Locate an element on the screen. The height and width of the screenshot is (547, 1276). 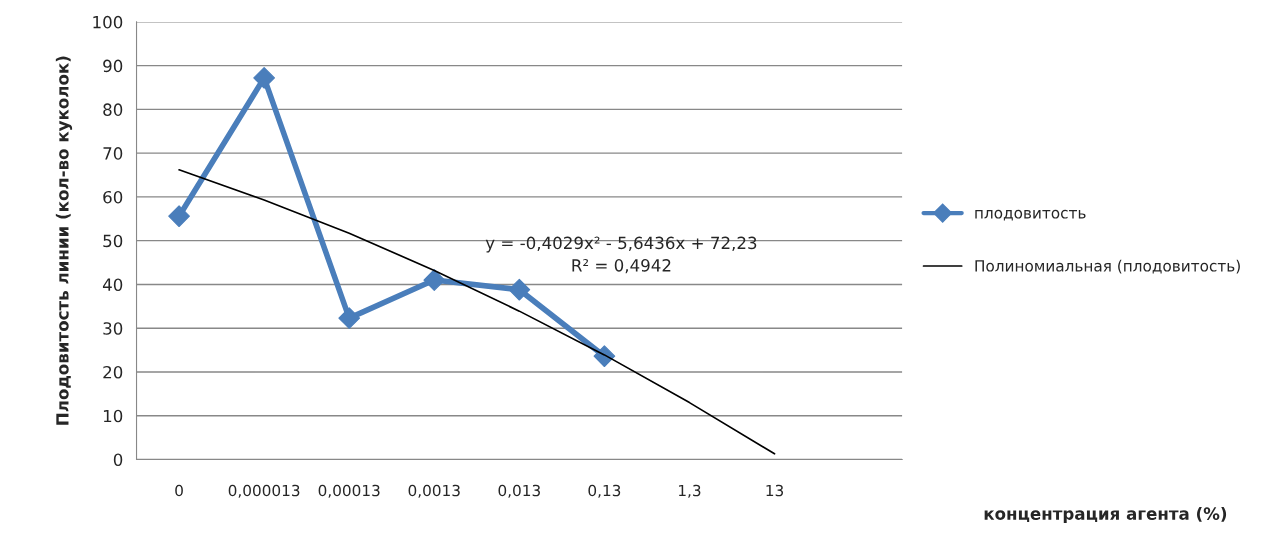
x-tick-label: 0,00013 is located at coordinates (349, 491).